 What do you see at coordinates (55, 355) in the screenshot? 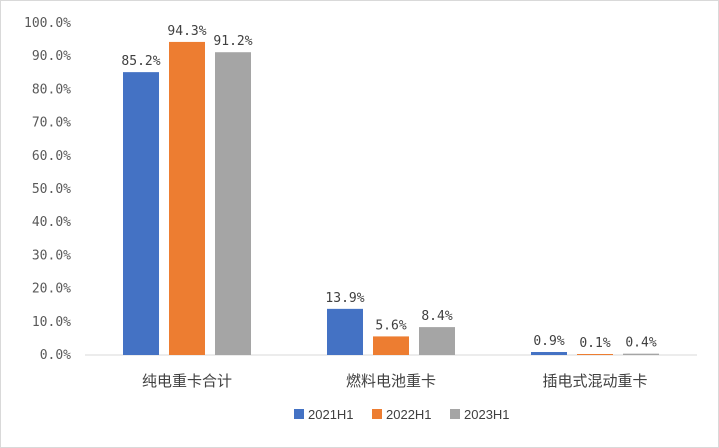
I see `y-tick-label: 0.0%` at bounding box center [55, 355].